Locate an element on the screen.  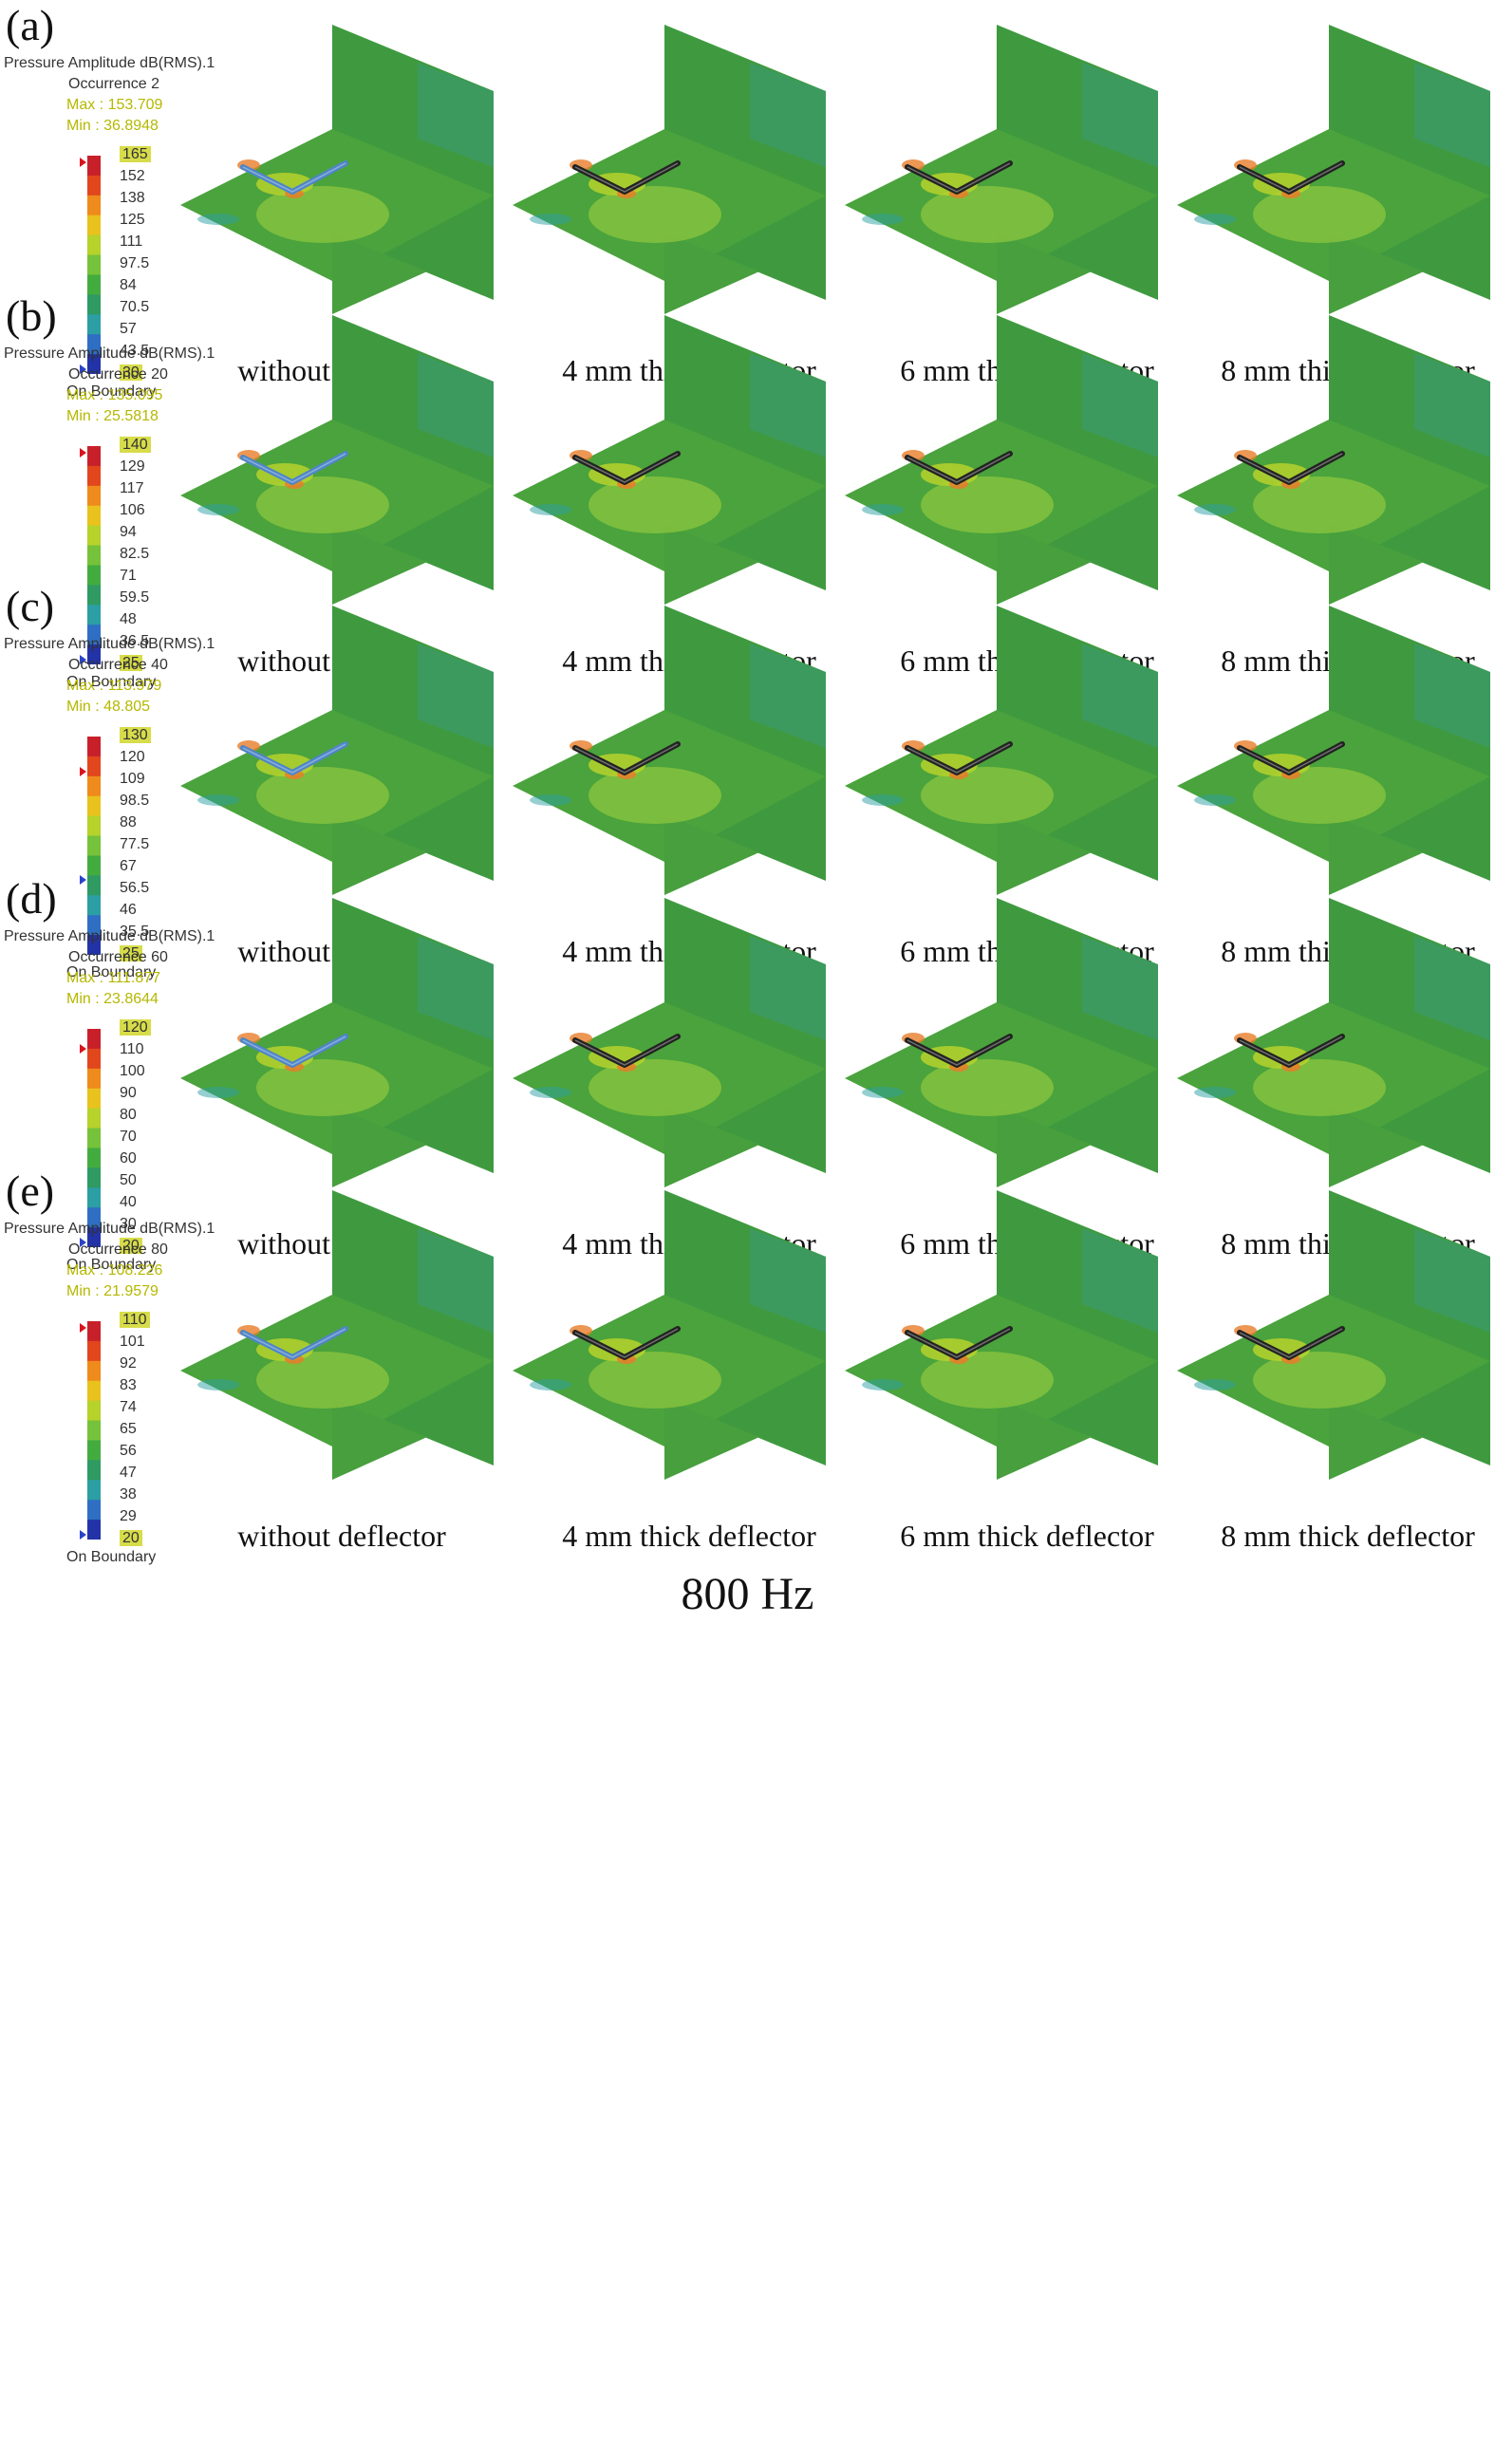
legend-tick: 88 is located at coordinates (128, 822).